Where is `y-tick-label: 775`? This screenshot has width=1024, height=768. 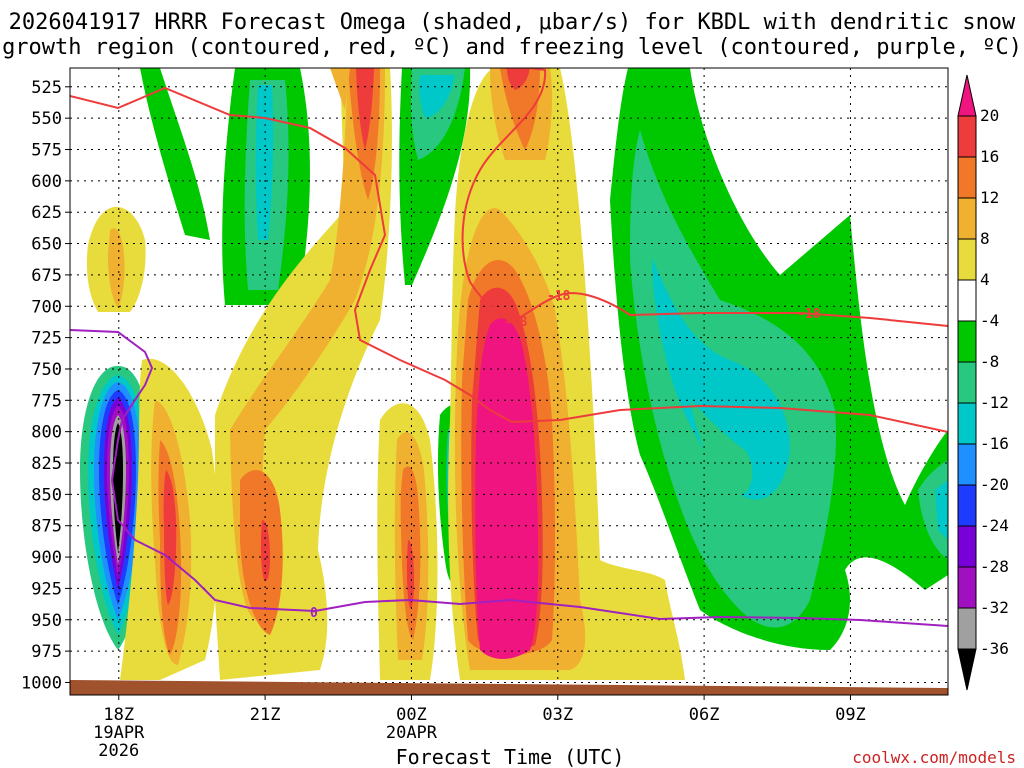
y-tick-label: 775 is located at coordinates (46, 401).